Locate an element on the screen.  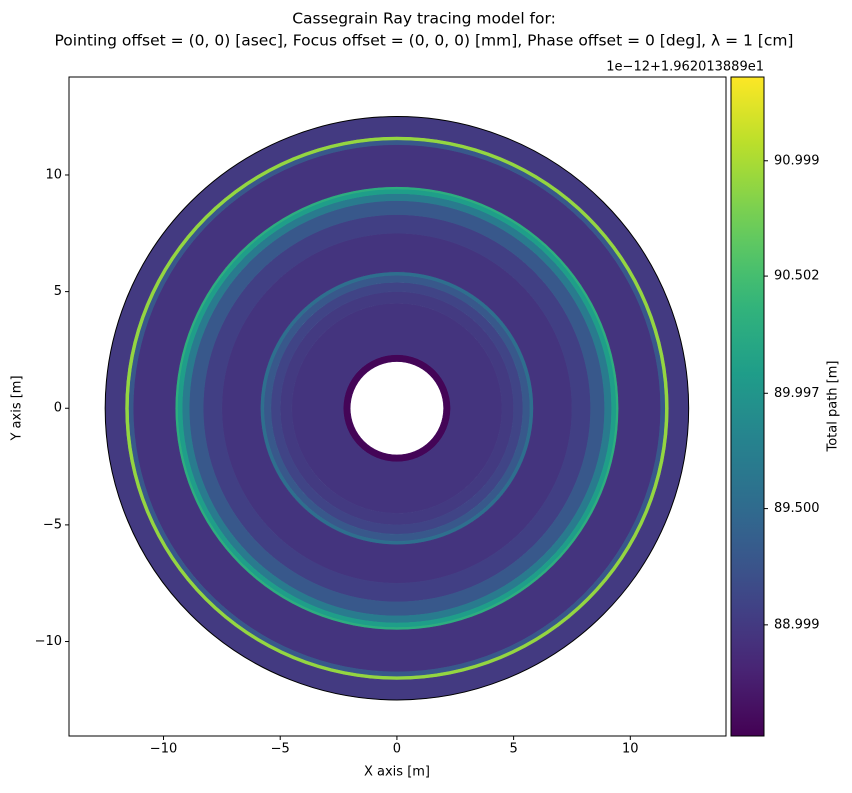
x-tick-label: 5 is located at coordinates (513, 749).